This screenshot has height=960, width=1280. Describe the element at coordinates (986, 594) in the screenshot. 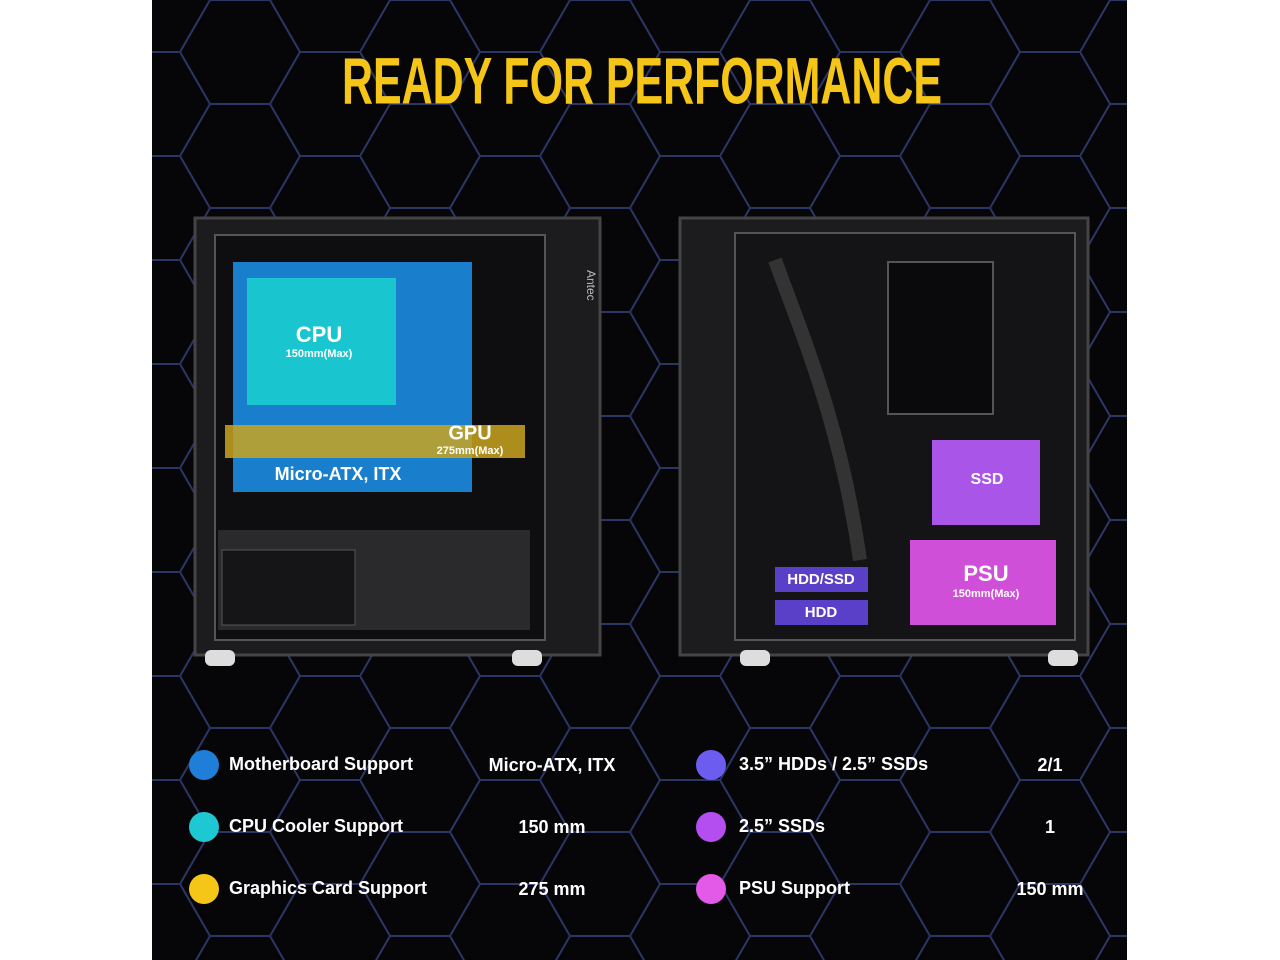

I see `psu-note: 150mm(Max)` at that location.